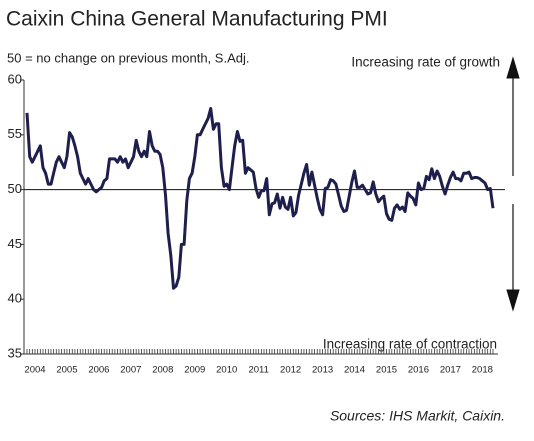 The image size is (534, 441). Describe the element at coordinates (34, 370) in the screenshot. I see `x-tick-label: 2004` at that location.